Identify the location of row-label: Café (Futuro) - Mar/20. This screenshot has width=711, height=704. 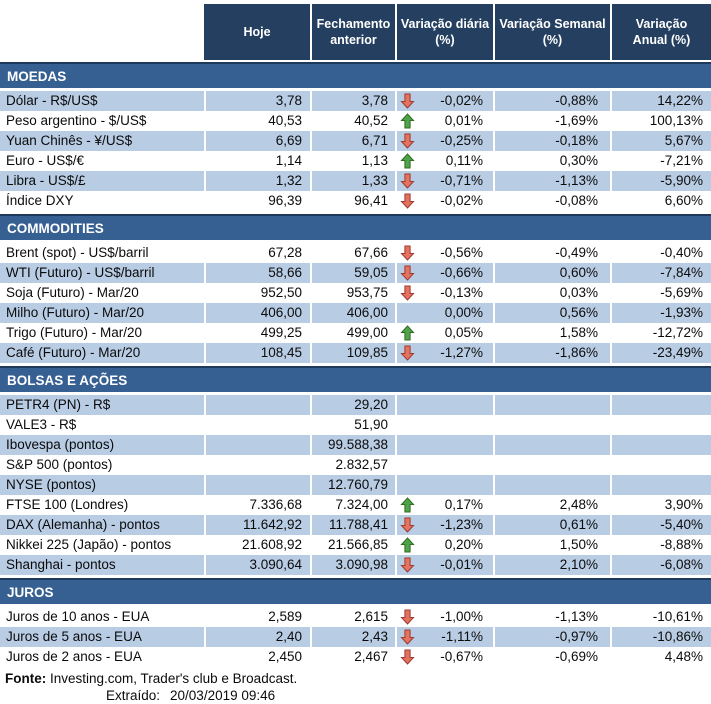
(102, 353).